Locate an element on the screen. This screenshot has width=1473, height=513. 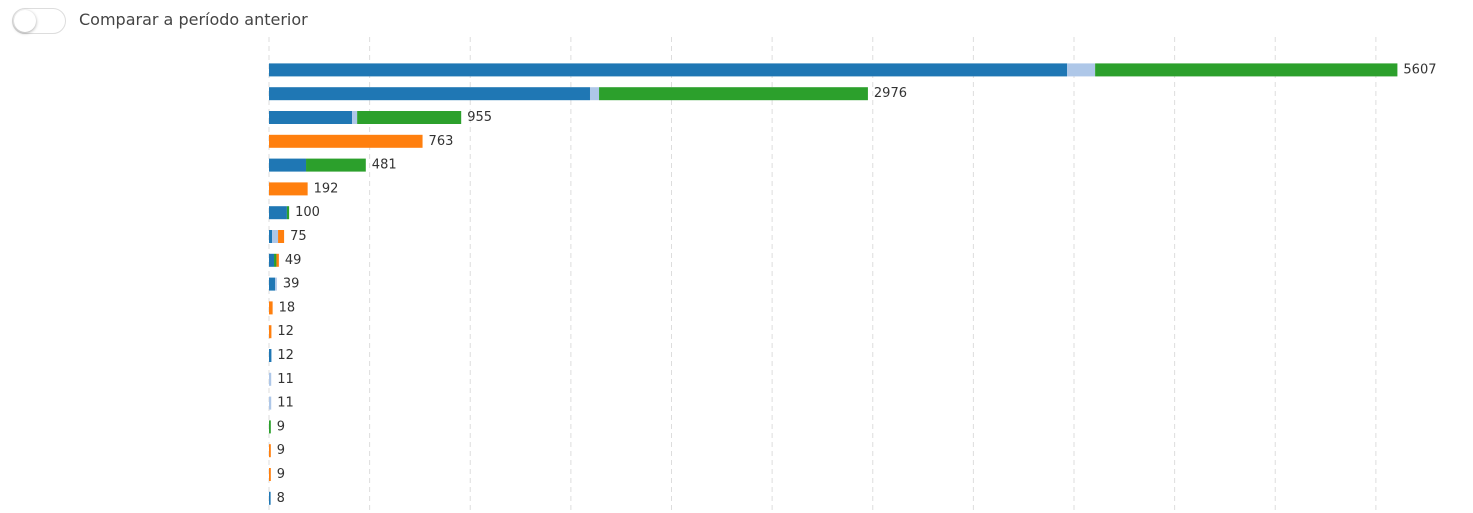
total-label: 49 is located at coordinates (293, 260).